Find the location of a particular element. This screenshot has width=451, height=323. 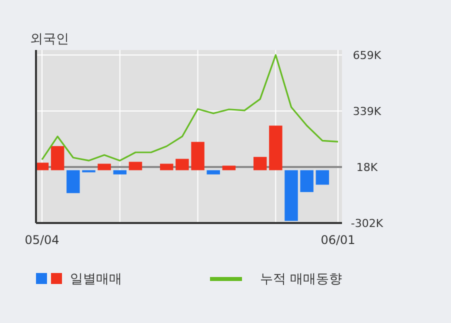

legend-label: 일별매매 is located at coordinates (96, 279).